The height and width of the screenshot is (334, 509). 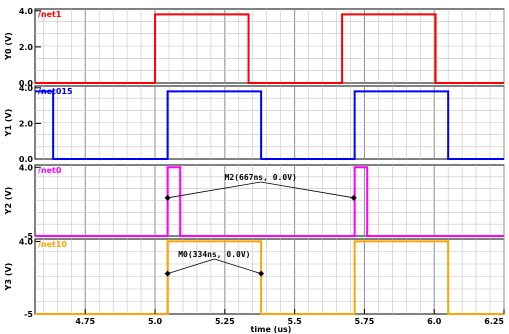 What do you see at coordinates (50, 14) in the screenshot?
I see `series-name: /net1` at bounding box center [50, 14].